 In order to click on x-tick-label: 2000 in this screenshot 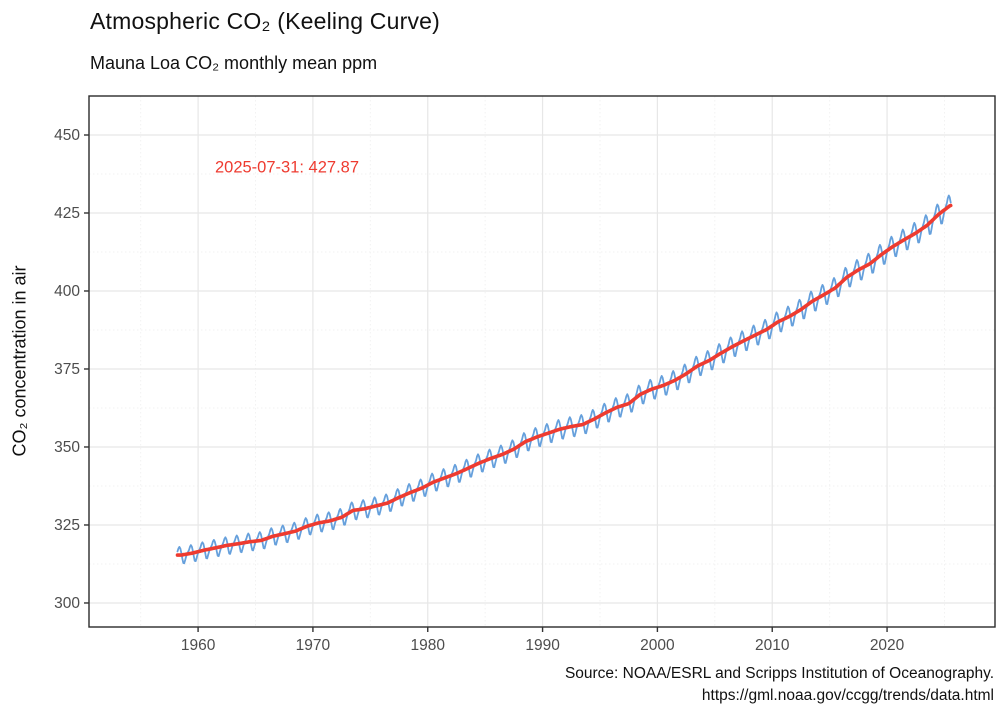, I will do `click(657, 645)`.